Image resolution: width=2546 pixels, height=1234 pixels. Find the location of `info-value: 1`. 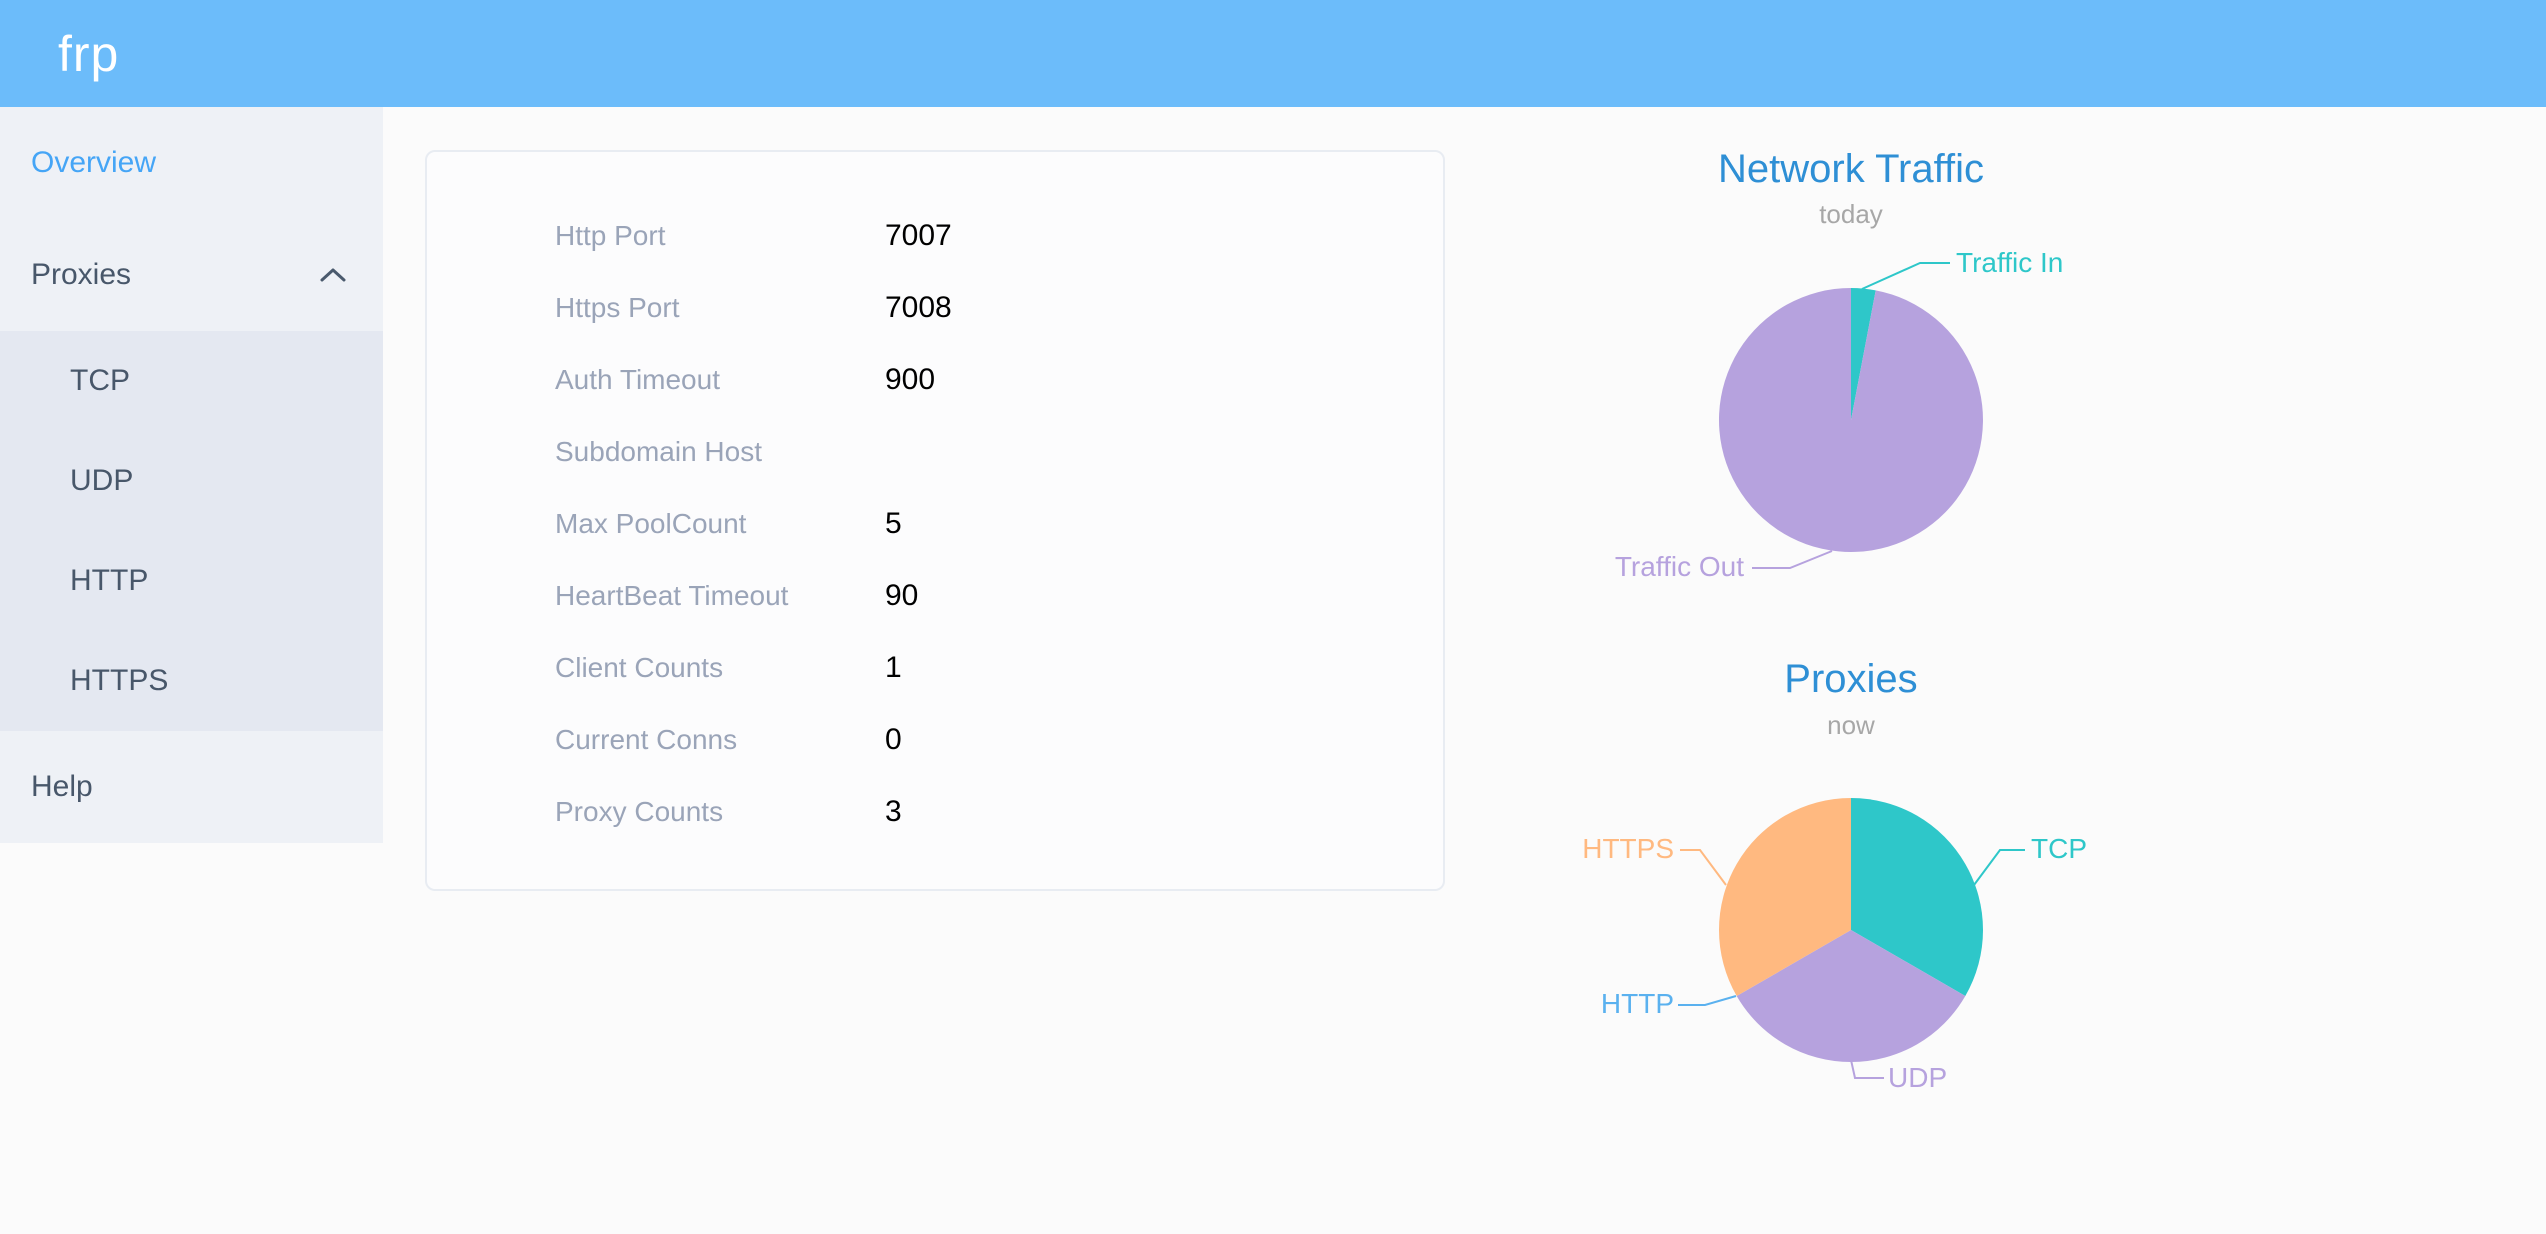

info-value: 1 is located at coordinates (893, 667).